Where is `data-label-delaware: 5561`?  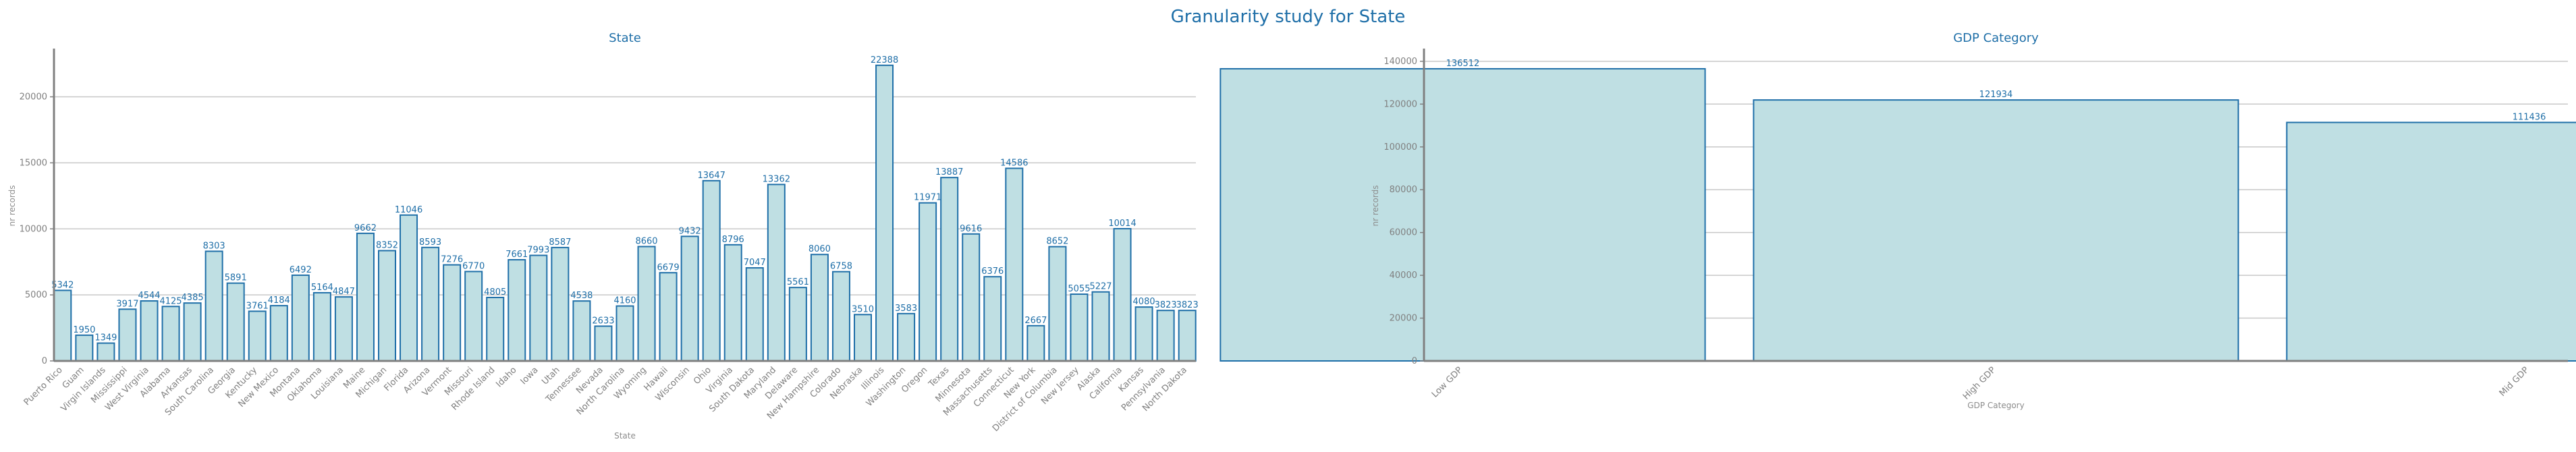 data-label-delaware: 5561 is located at coordinates (798, 282).